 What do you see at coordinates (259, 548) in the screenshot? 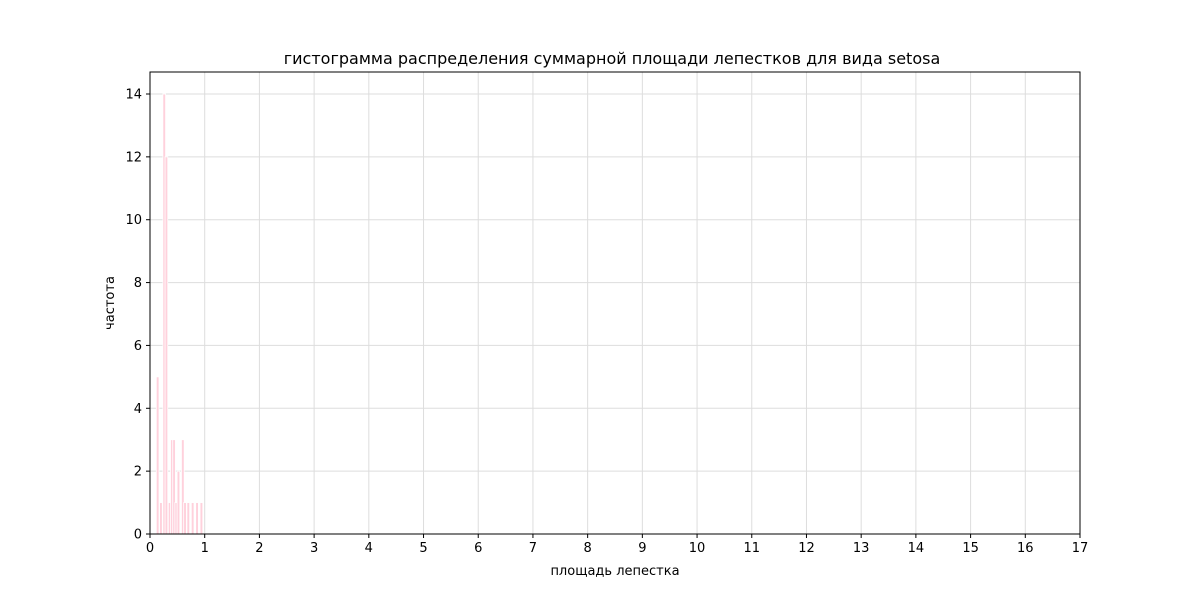
I see `x-tick-label: 2` at bounding box center [259, 548].